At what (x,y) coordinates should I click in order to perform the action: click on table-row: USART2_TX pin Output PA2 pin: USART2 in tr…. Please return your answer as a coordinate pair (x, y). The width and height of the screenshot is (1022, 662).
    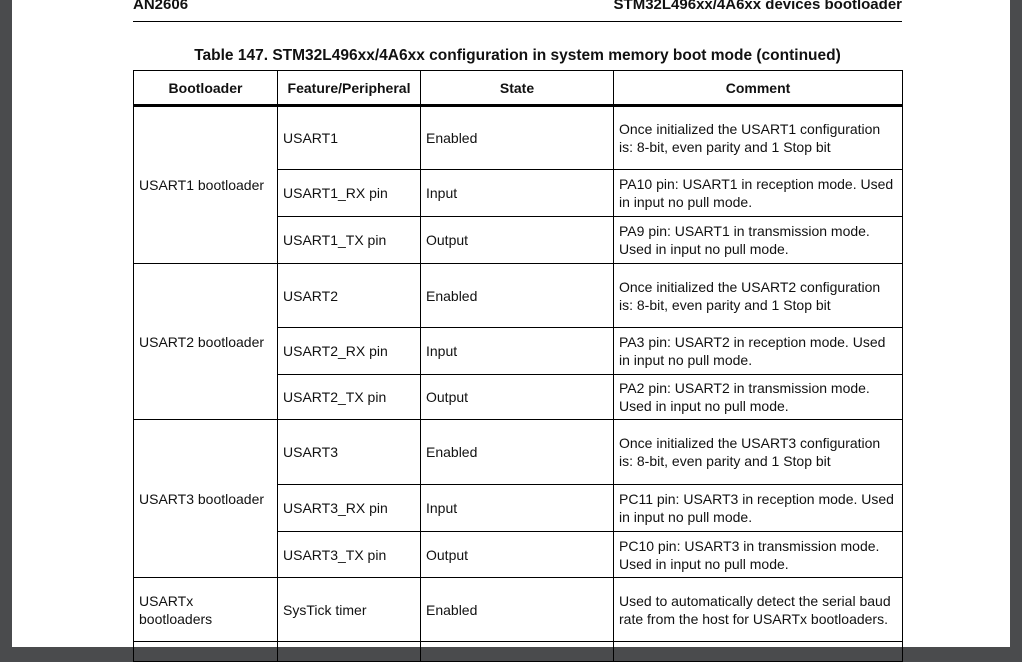
    Looking at the image, I should click on (518, 397).